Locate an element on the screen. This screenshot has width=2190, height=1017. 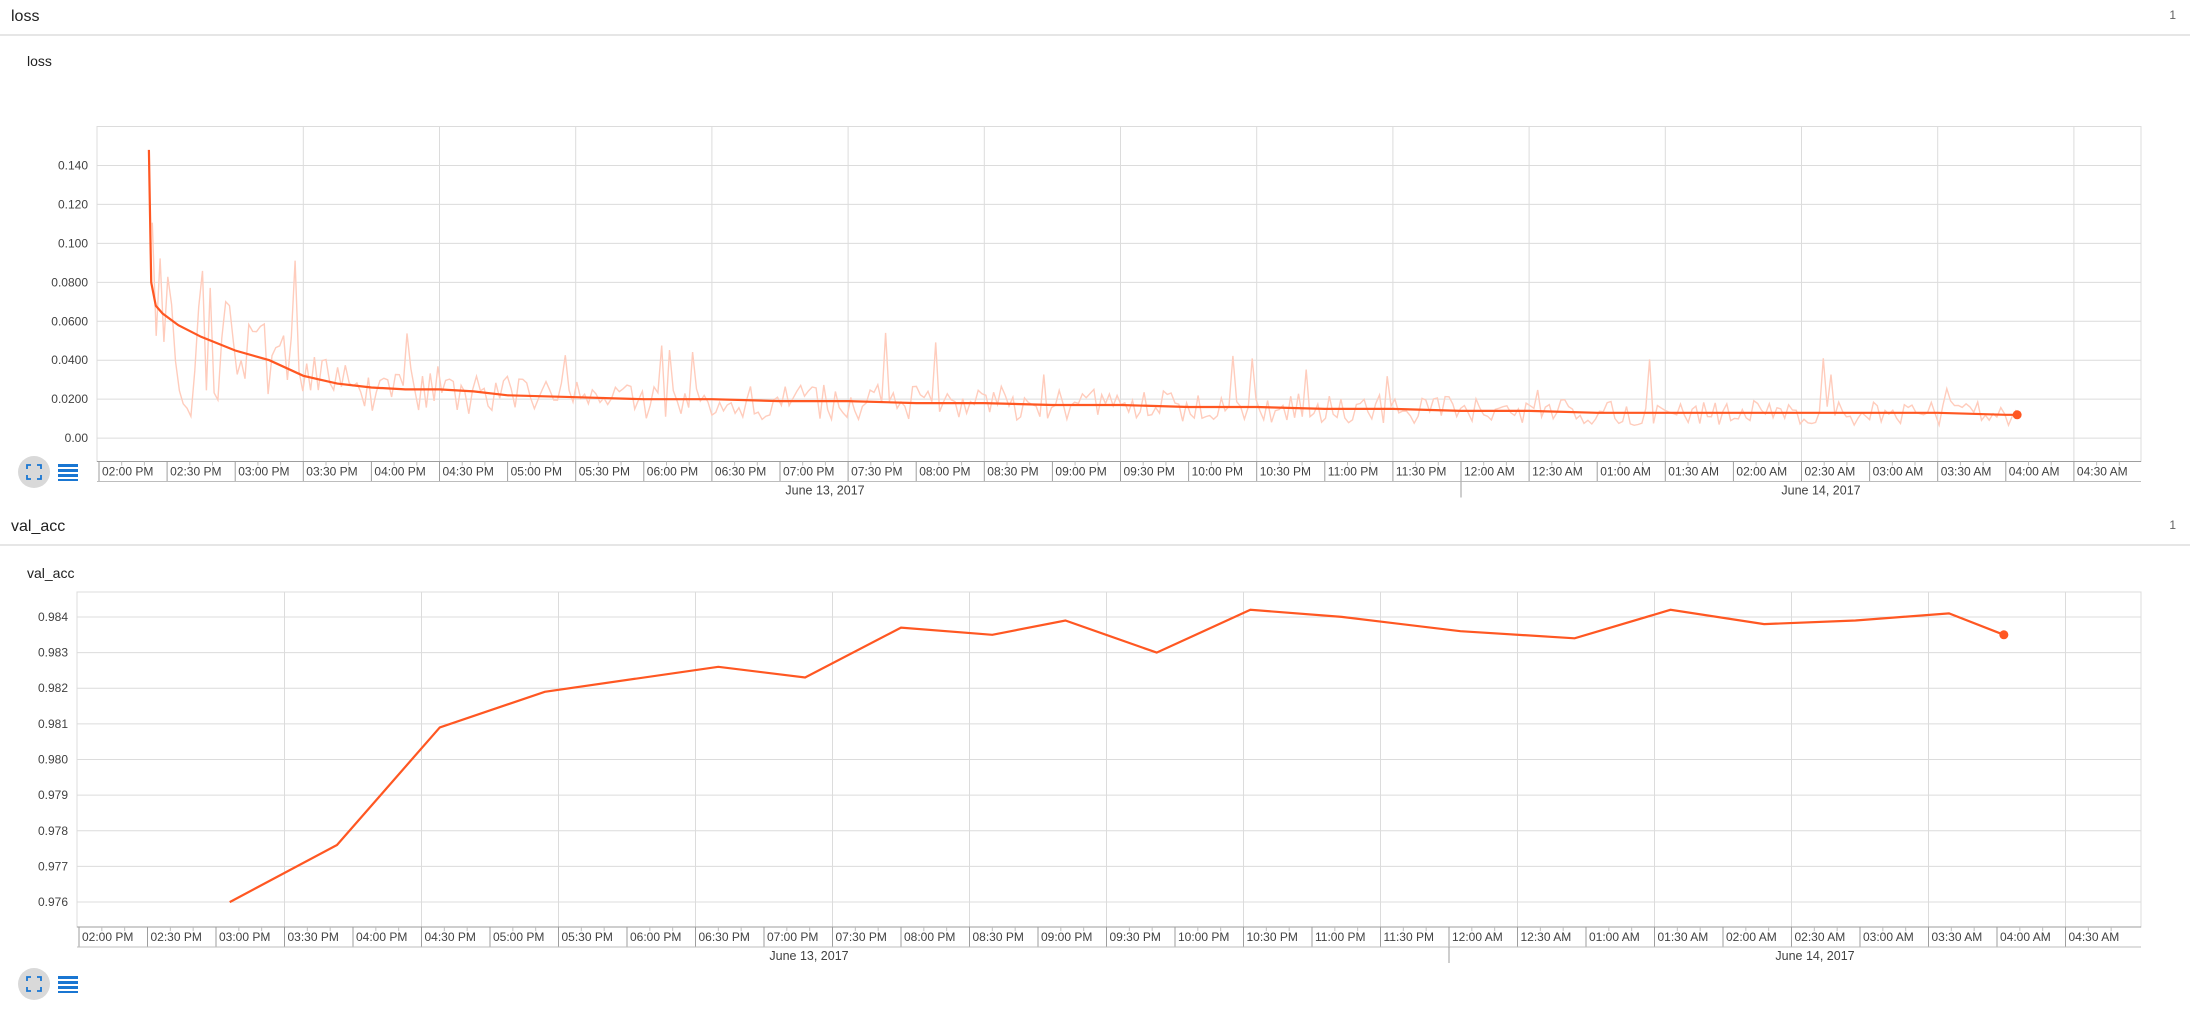
x-tick-label: 09:00 PM is located at coordinates (1080, 472).